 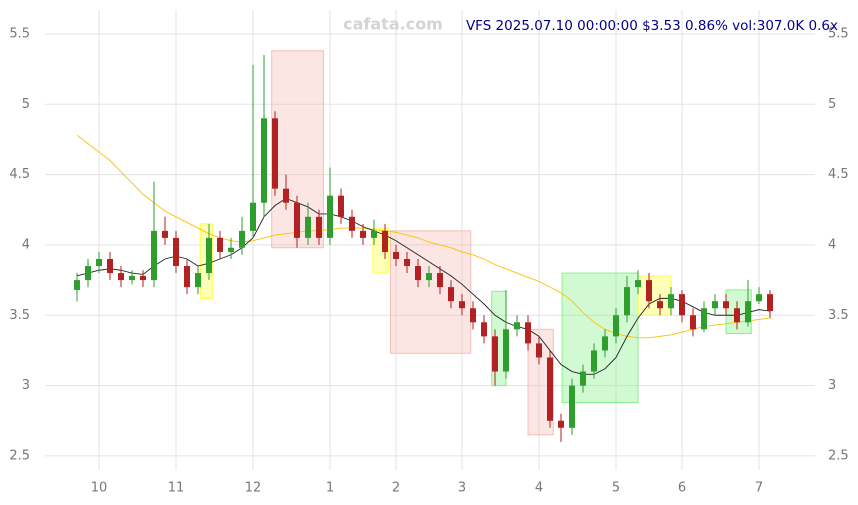 What do you see at coordinates (462, 488) in the screenshot?
I see `x-tick-label: 3` at bounding box center [462, 488].